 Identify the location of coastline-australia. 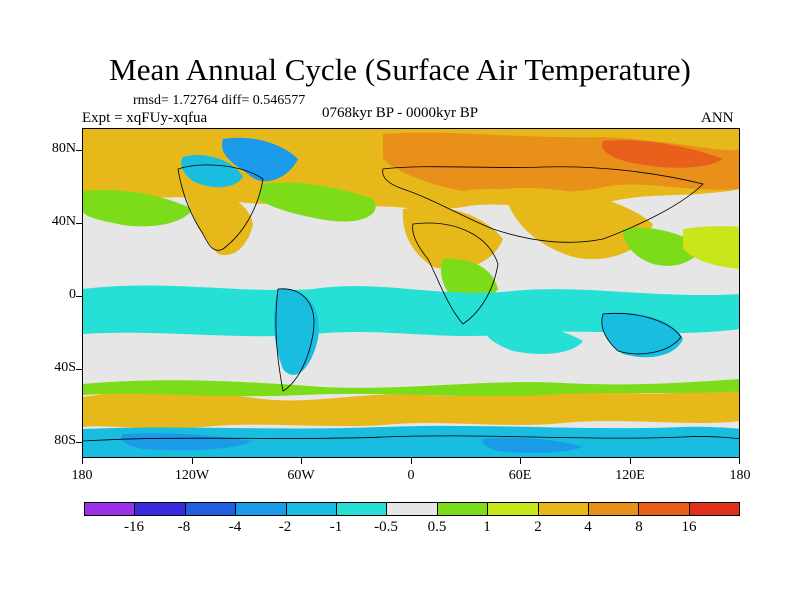
(641, 334).